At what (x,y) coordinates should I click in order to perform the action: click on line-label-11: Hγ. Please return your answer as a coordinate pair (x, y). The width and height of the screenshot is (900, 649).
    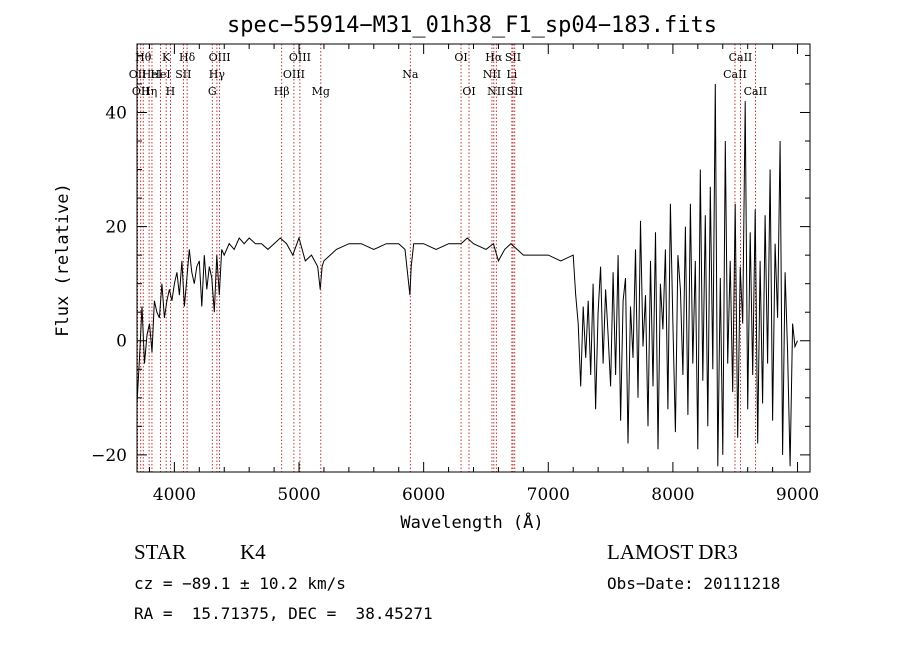
    Looking at the image, I should click on (217, 74).